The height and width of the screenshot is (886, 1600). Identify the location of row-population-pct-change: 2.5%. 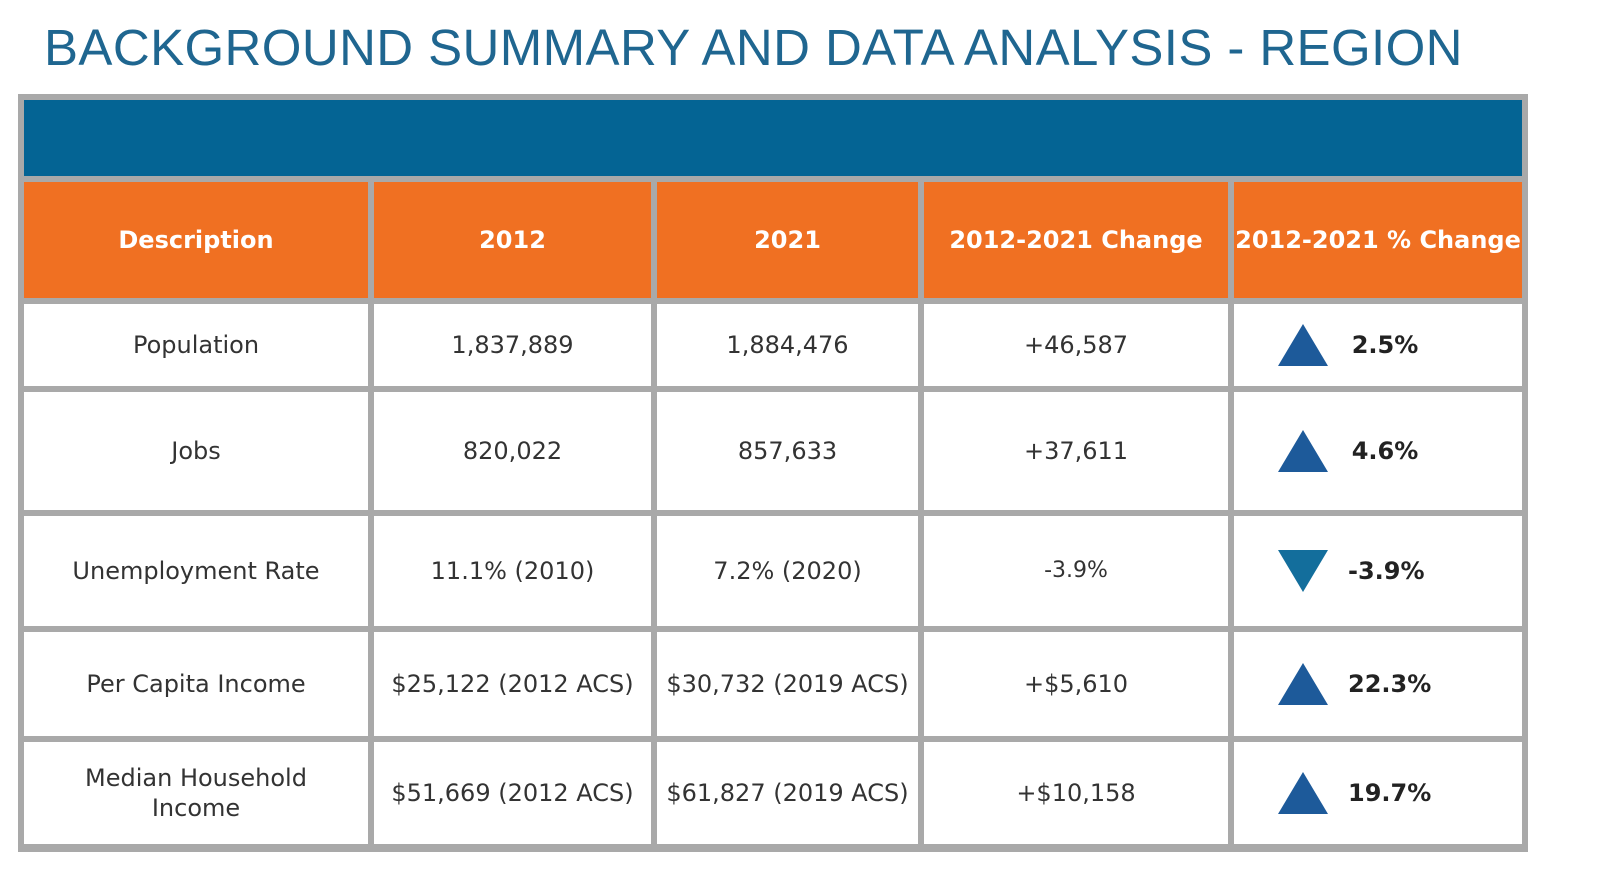
(1378, 345).